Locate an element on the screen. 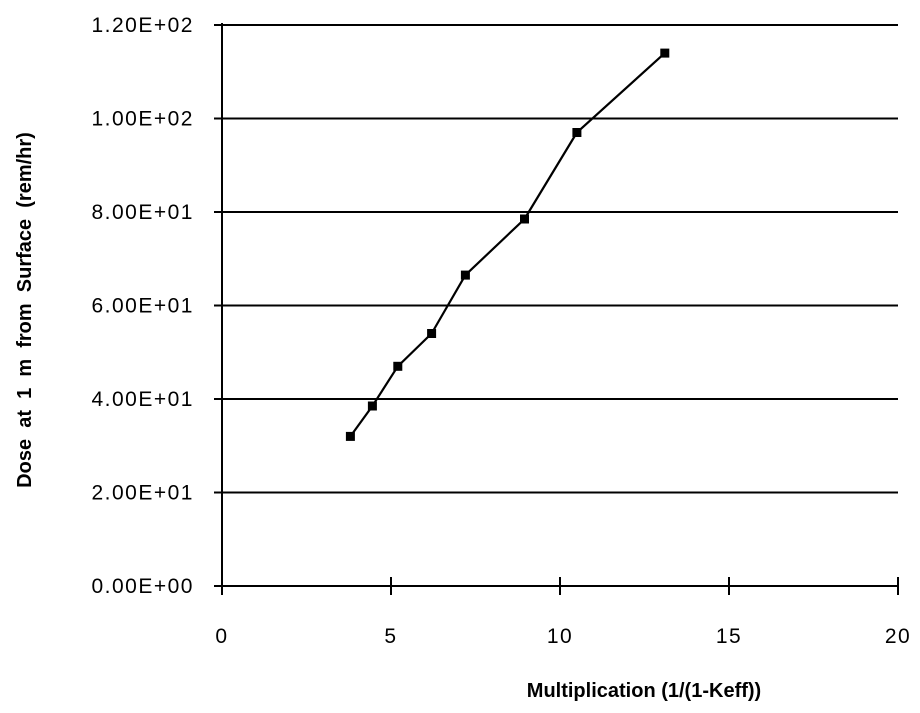  x-tick-label-2: 10 is located at coordinates (560, 636).